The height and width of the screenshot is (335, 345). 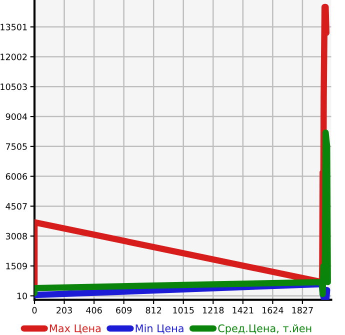 What do you see at coordinates (17, 176) in the screenshot?
I see `y-tick-label: 6006` at bounding box center [17, 176].